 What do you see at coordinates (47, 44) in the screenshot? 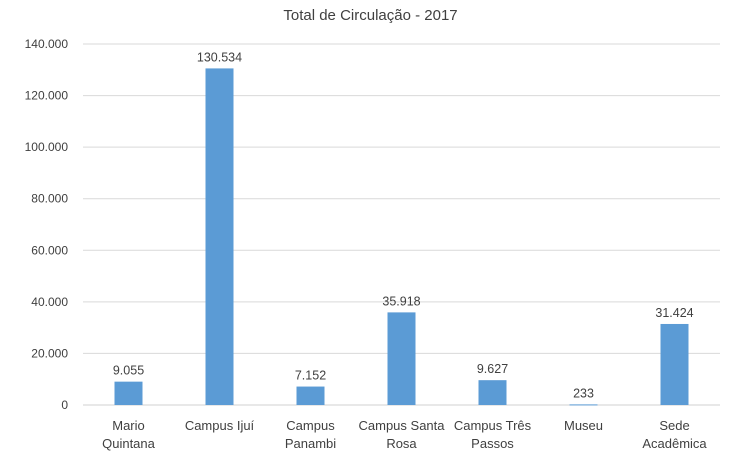
I see `y-tick-label: 140.000` at bounding box center [47, 44].